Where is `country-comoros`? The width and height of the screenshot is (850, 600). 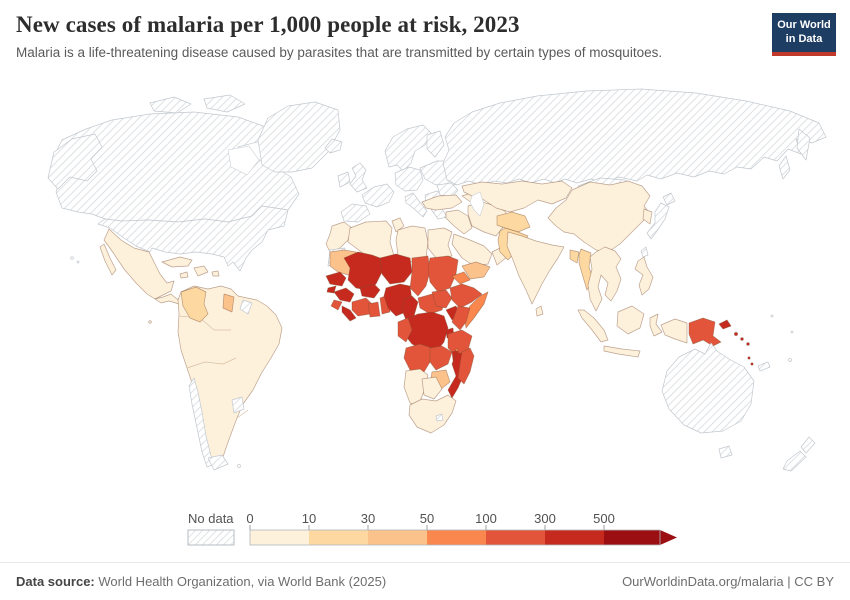 country-comoros is located at coordinates (457, 350).